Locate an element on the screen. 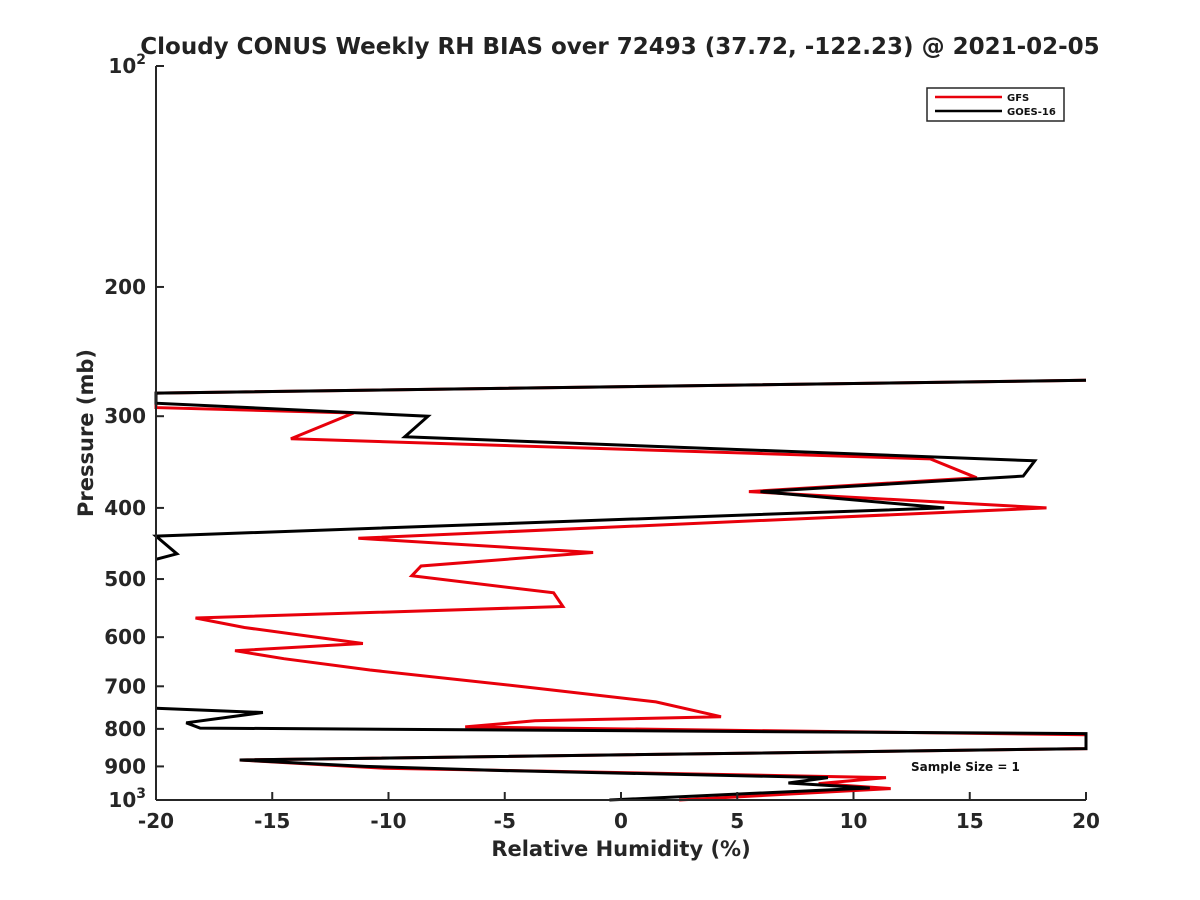  y-tick-label: 200 is located at coordinates (125, 287).